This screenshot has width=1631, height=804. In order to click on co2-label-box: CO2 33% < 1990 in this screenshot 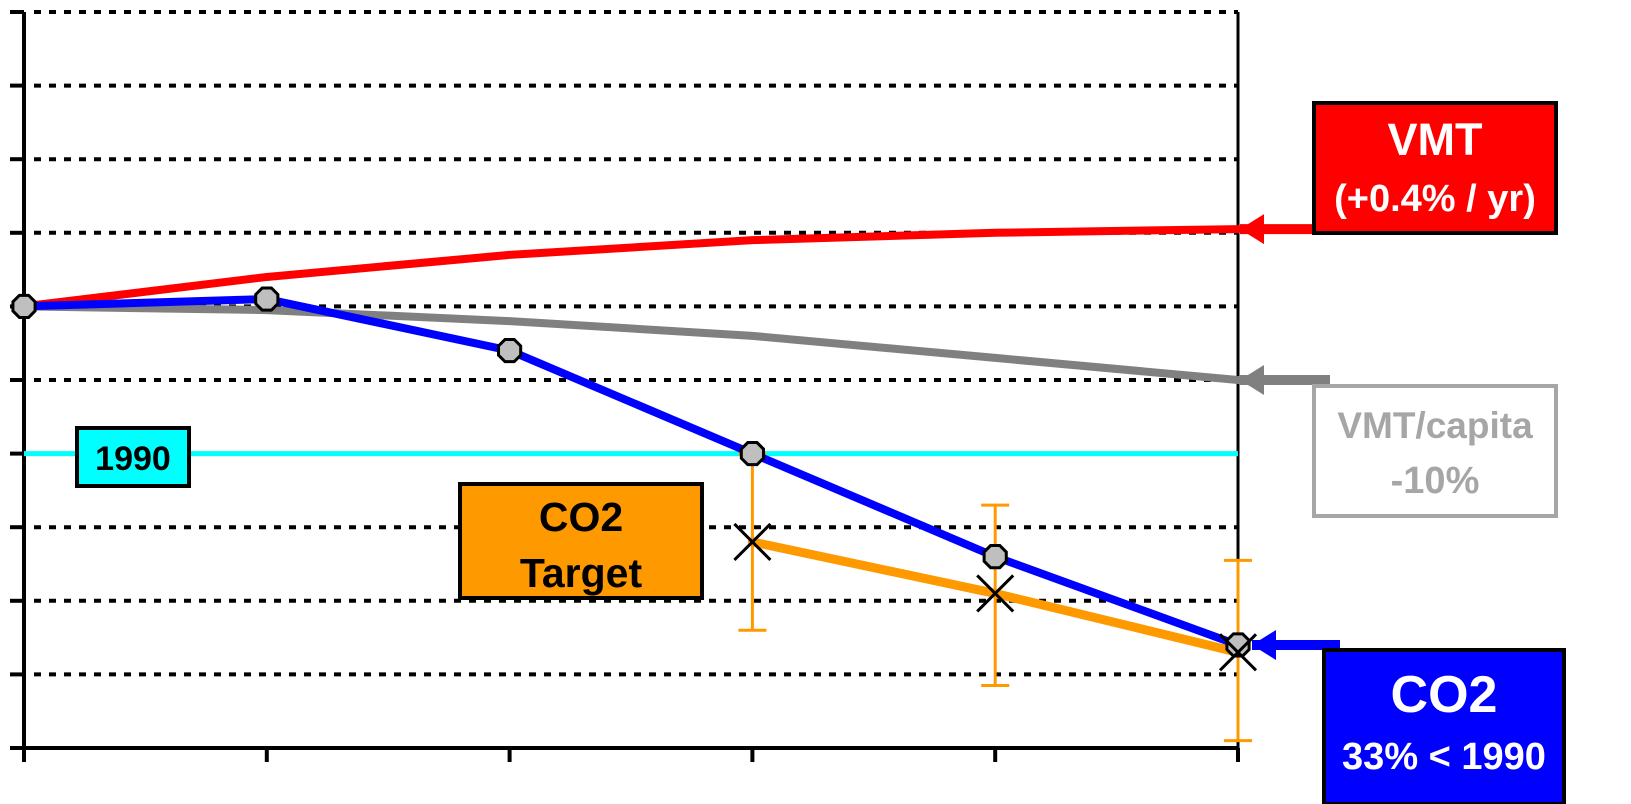, I will do `click(1444, 726)`.